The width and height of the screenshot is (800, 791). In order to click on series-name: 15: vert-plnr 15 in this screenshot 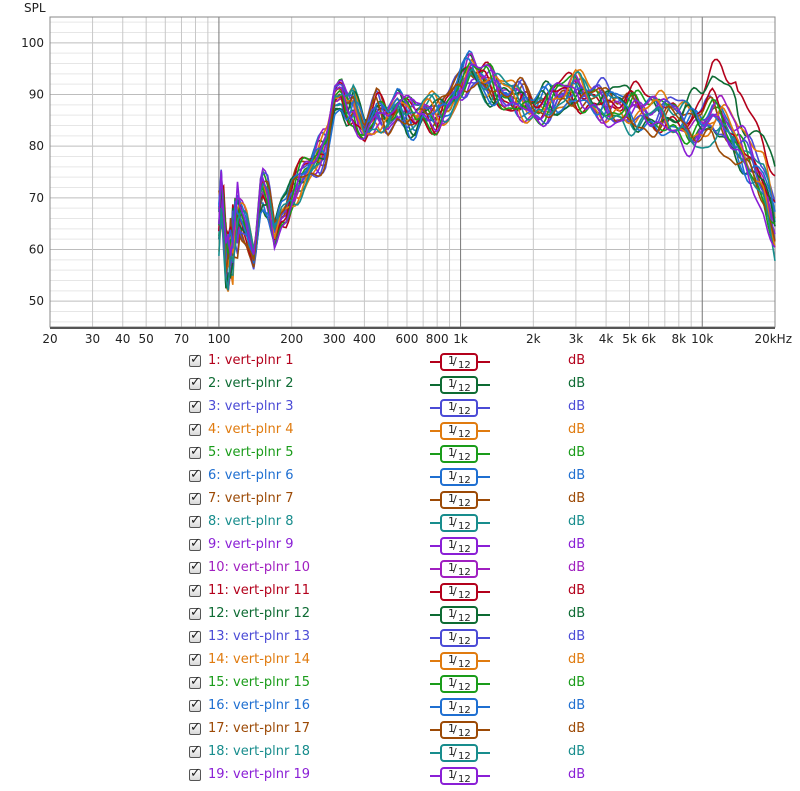, I will do `click(259, 682)`.